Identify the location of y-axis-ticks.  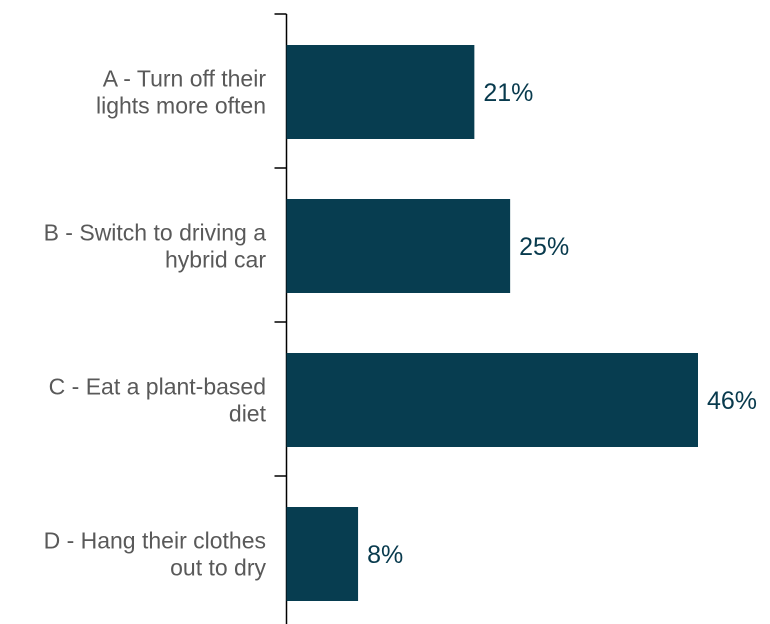
(280, 245).